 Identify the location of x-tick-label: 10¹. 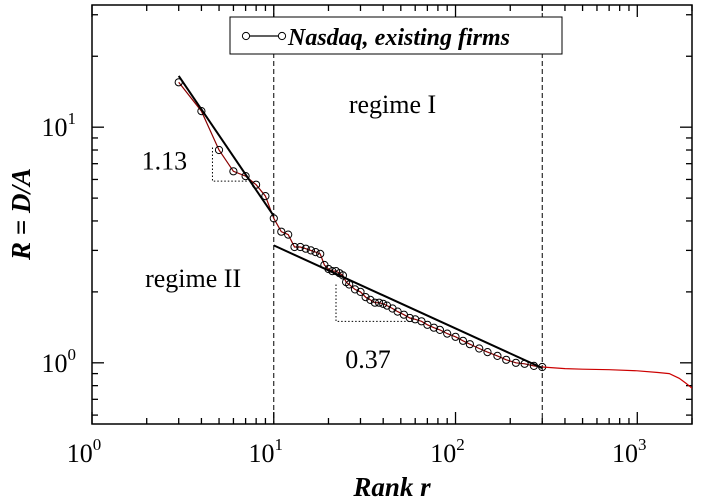
(266, 451).